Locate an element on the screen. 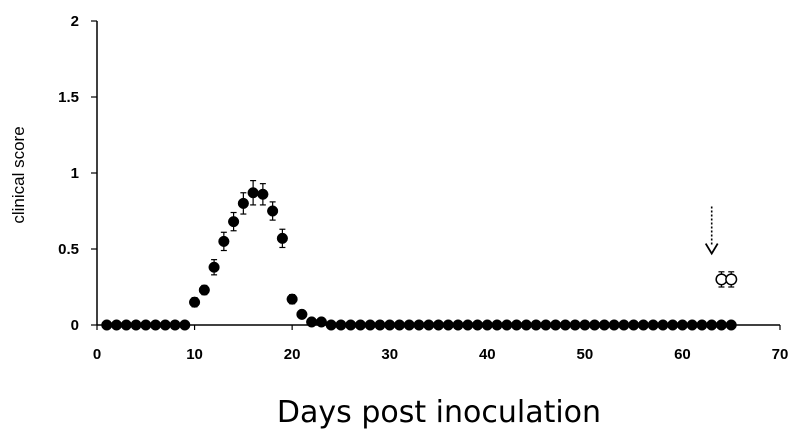 The width and height of the screenshot is (796, 432). x-tick-label: 0 is located at coordinates (97, 354).